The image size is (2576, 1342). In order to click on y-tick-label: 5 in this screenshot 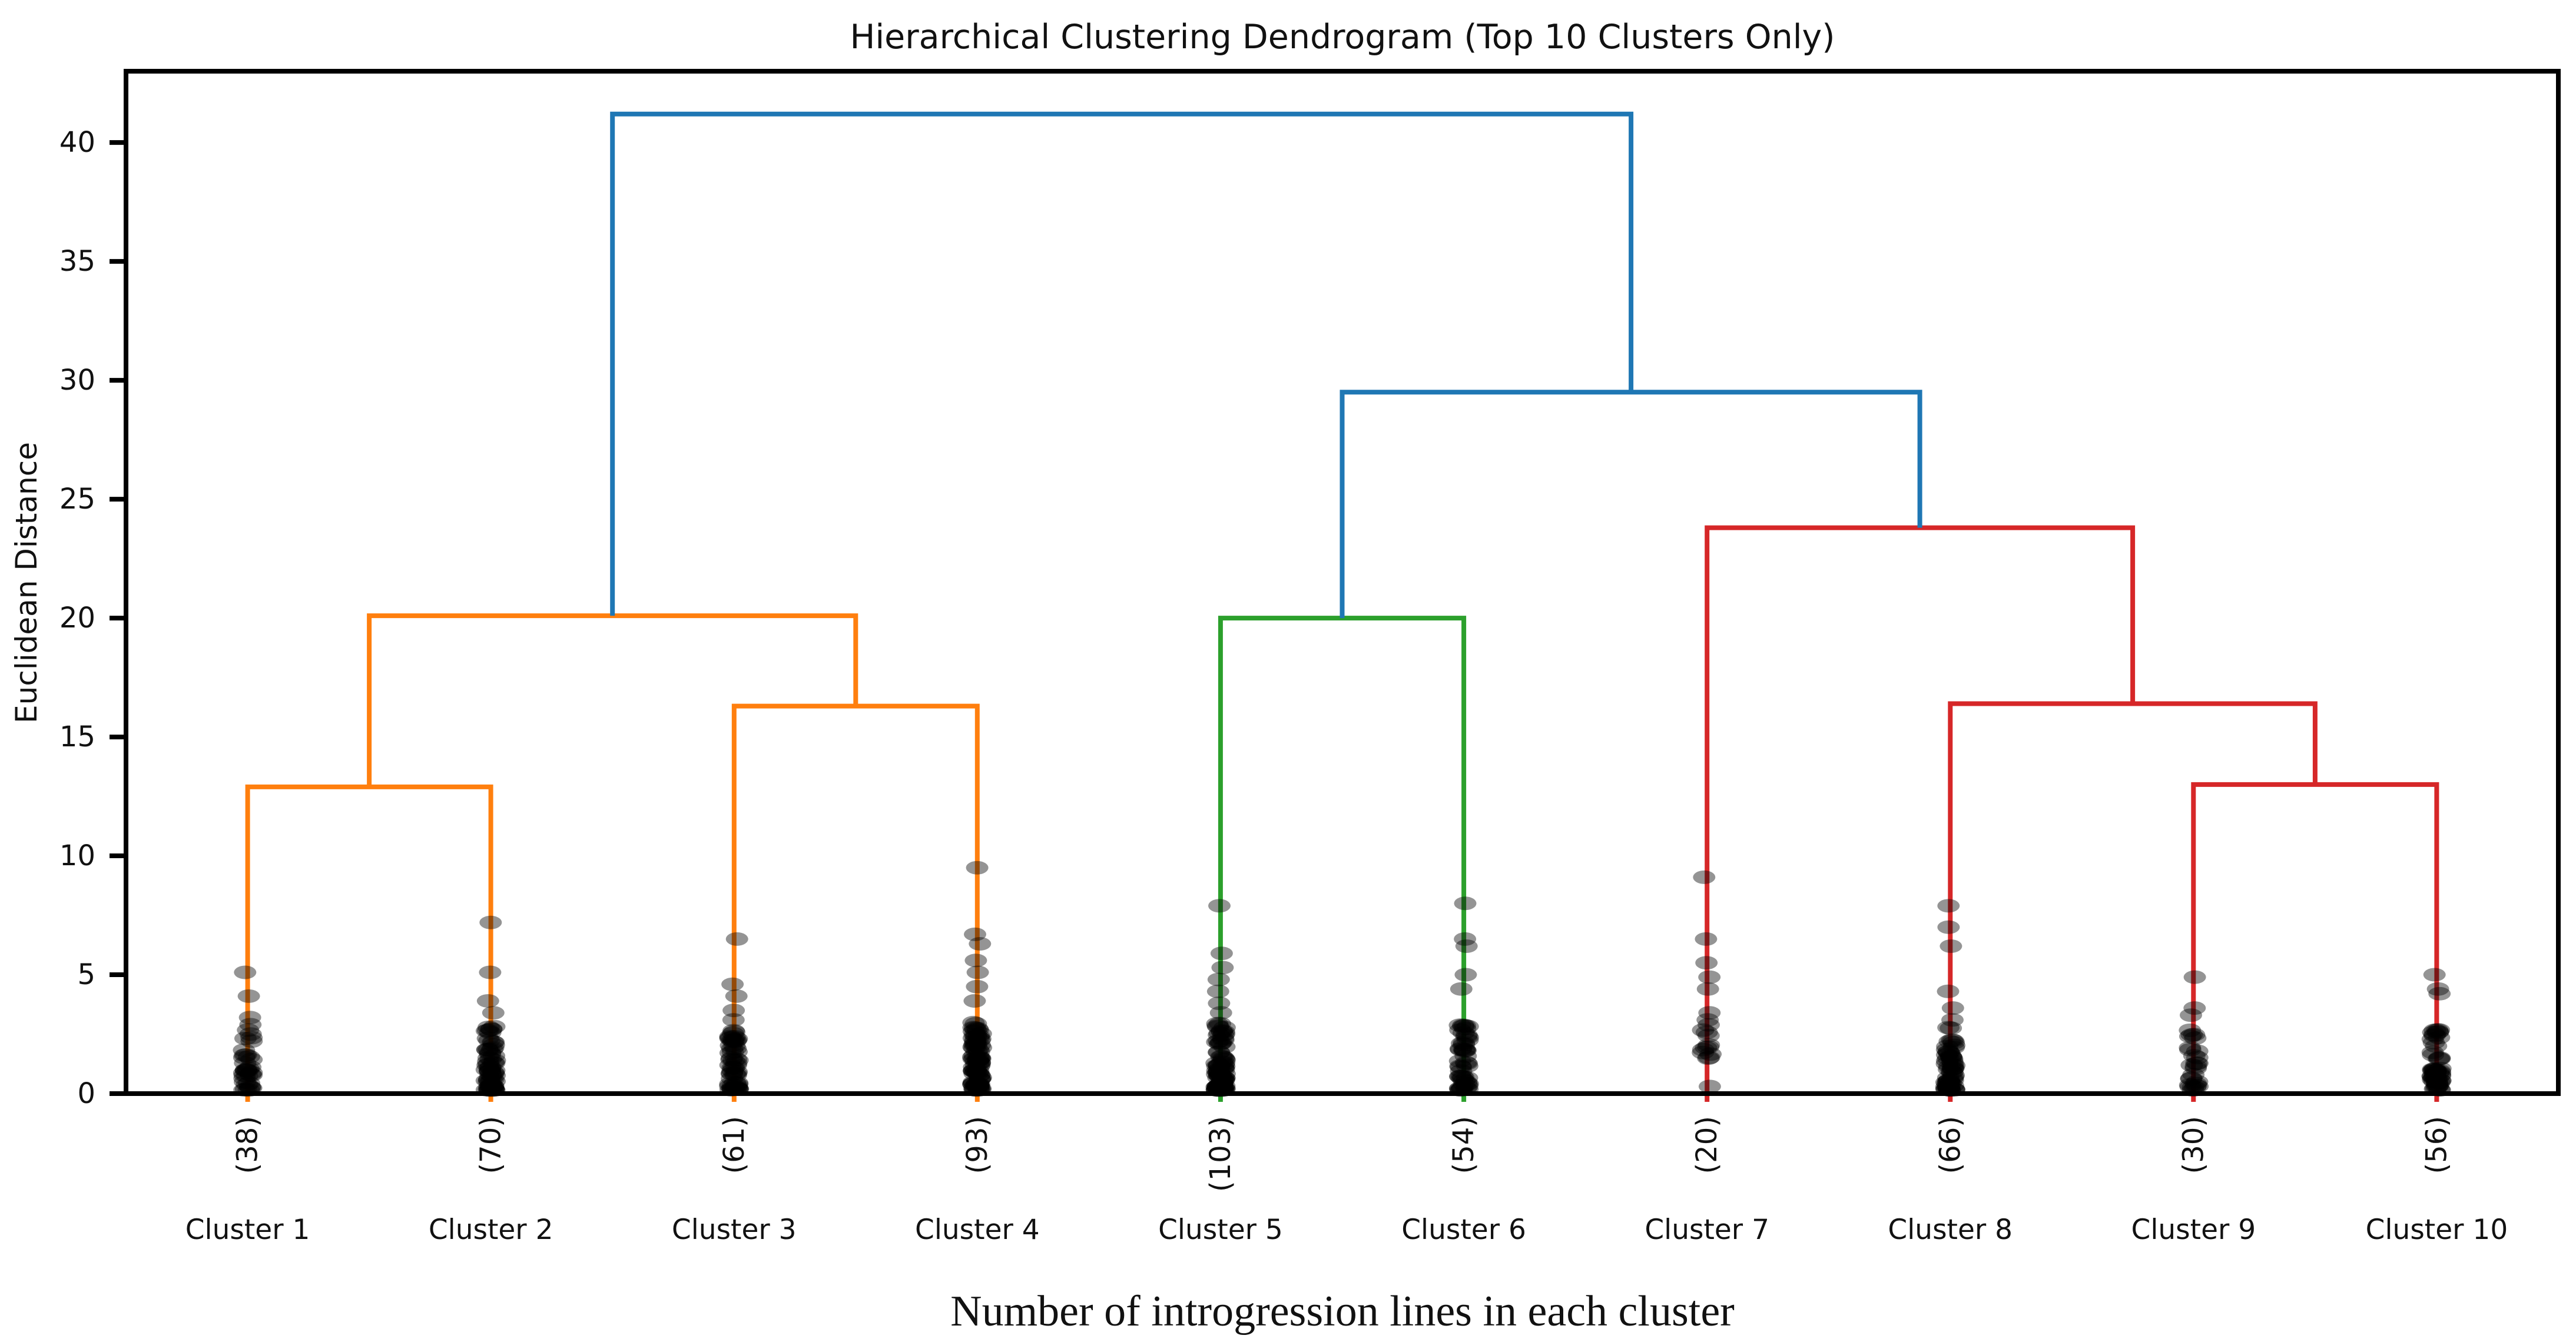, I will do `click(86, 975)`.